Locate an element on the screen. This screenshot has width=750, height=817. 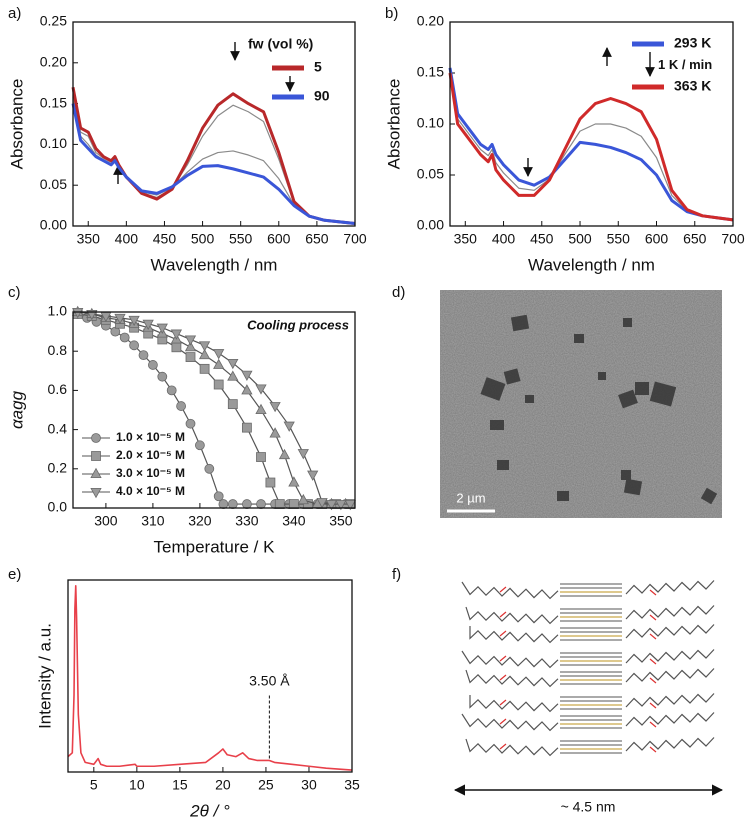
legend-label: 2.0 × 10⁻⁵ M is located at coordinates (150, 455).